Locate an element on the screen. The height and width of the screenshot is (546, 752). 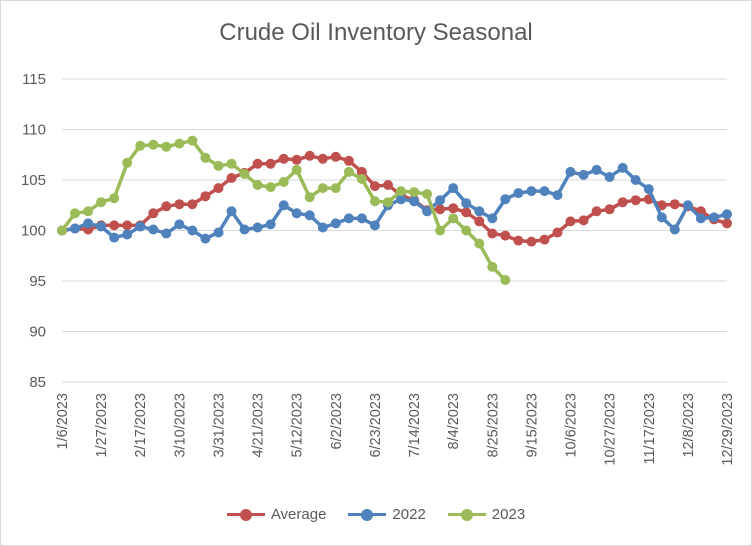
series-line-2022 is located at coordinates (394, 203).